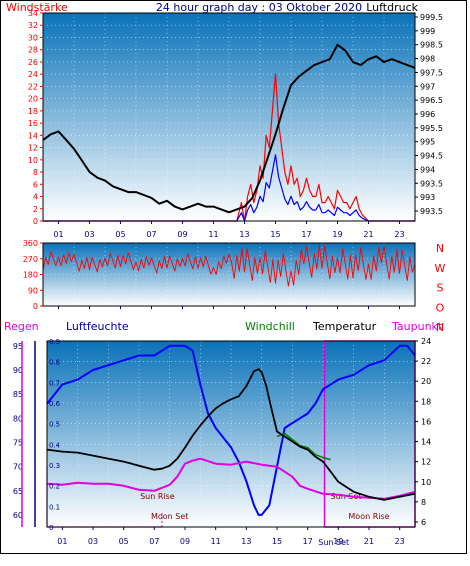  Describe the element at coordinates (431, 72) in the screenshot. I see `luftdruck-tick-label: 997.5` at that location.